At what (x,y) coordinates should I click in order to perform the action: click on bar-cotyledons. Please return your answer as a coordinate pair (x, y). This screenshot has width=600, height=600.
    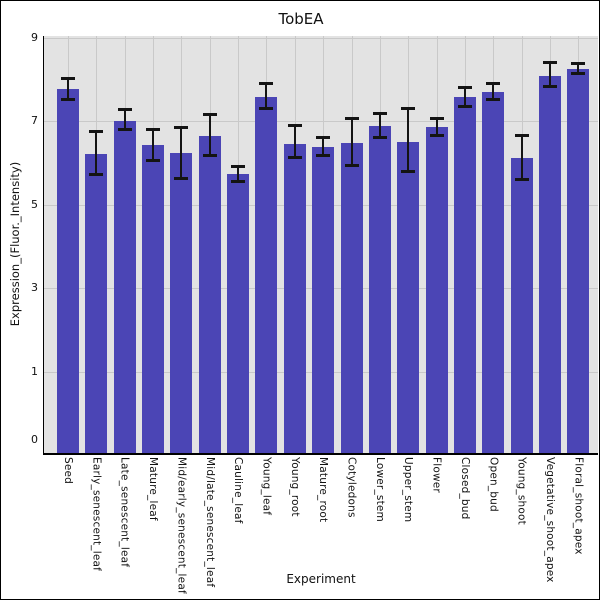
    Looking at the image, I should click on (351, 298).